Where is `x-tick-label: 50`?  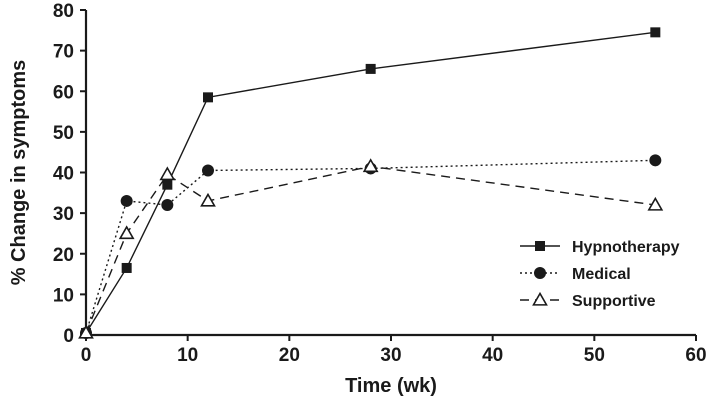 x-tick-label: 50 is located at coordinates (594, 355).